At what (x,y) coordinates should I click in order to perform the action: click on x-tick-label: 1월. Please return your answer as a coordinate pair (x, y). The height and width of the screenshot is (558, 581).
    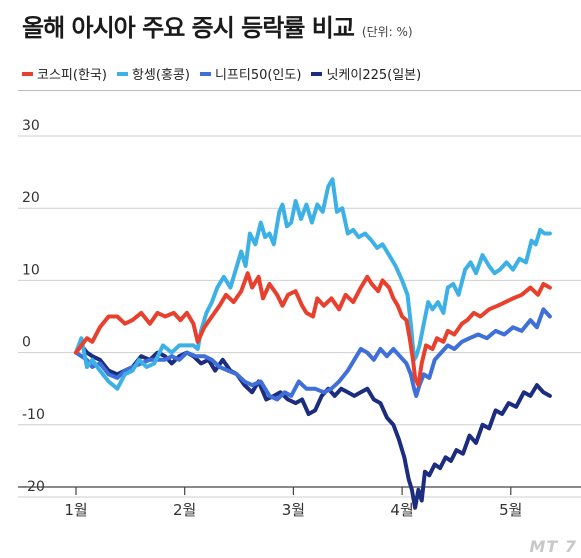
    Looking at the image, I should click on (75, 510).